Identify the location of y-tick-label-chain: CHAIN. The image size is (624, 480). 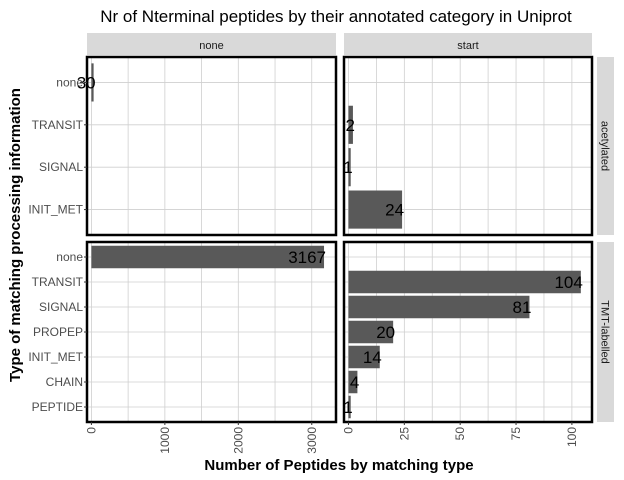
(64, 382).